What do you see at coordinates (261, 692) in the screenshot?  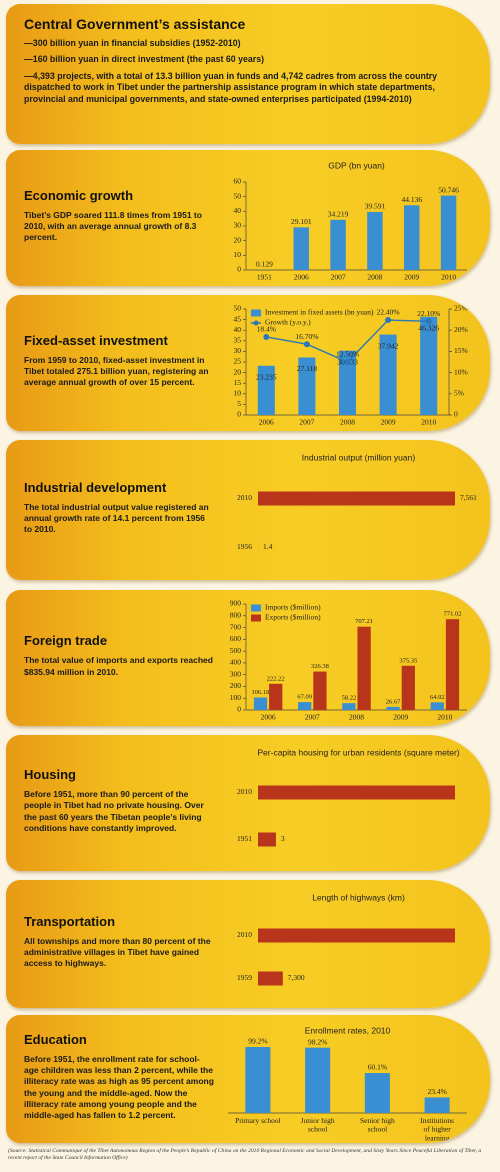 I see `value-label: 106.18` at bounding box center [261, 692].